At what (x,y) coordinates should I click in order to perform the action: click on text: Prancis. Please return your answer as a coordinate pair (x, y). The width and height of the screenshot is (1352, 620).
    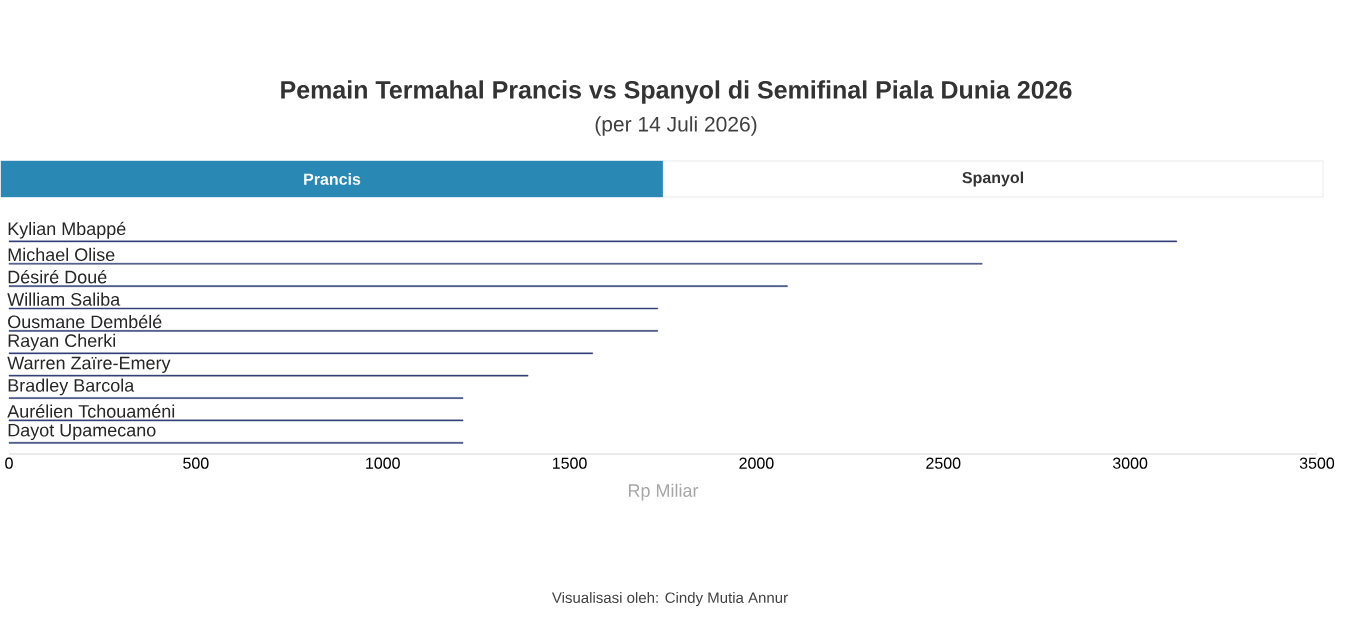
    Looking at the image, I should click on (332, 179).